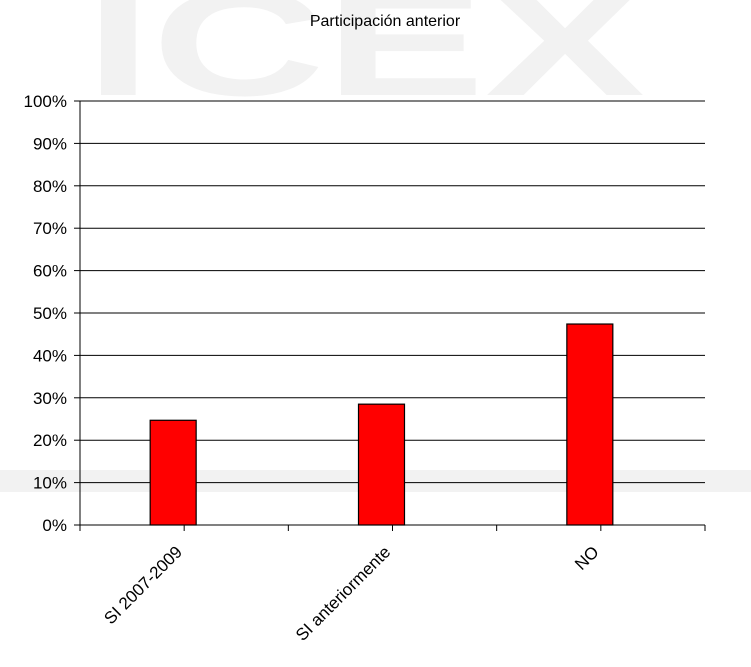 The height and width of the screenshot is (667, 751). I want to click on y-tick-label: 60%, so click(50, 271).